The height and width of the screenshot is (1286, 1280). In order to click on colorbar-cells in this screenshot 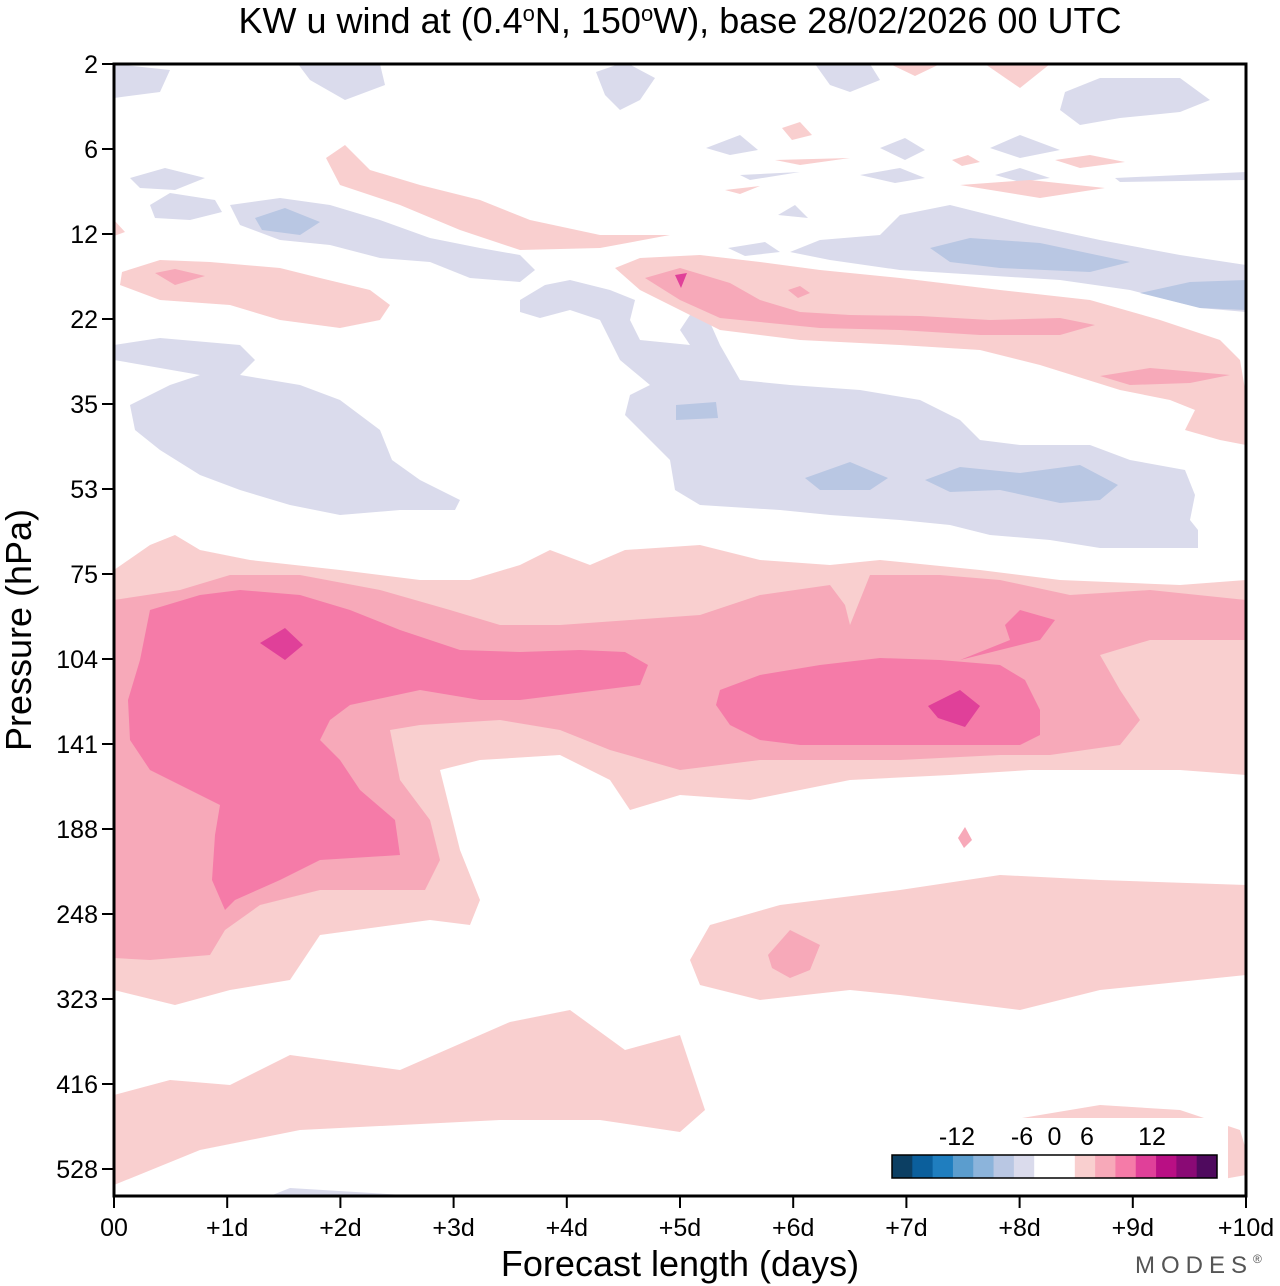, I will do `click(1054, 1166)`.